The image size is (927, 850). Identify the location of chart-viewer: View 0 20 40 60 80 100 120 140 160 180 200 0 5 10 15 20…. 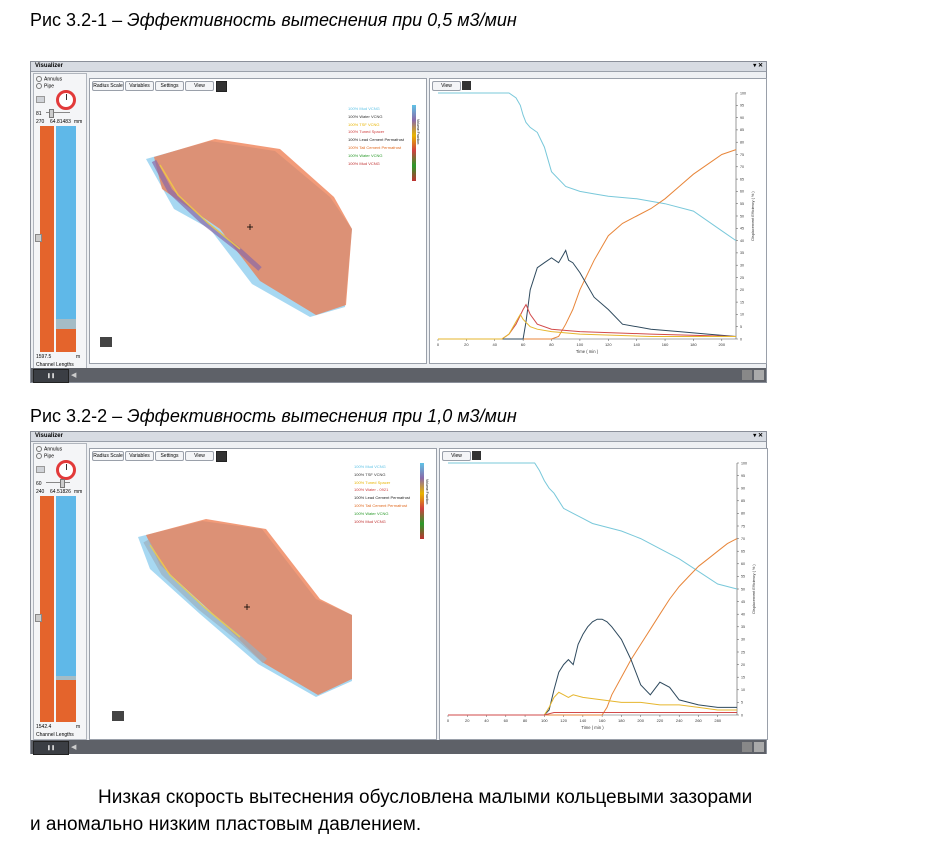
(598, 221).